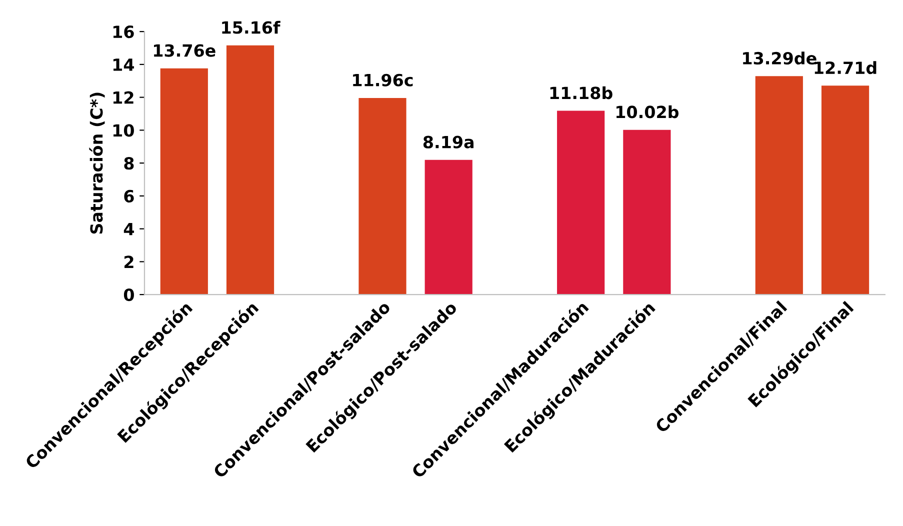 The image size is (903, 526). What do you see at coordinates (129, 196) in the screenshot?
I see `y-tick-label: 6` at bounding box center [129, 196].